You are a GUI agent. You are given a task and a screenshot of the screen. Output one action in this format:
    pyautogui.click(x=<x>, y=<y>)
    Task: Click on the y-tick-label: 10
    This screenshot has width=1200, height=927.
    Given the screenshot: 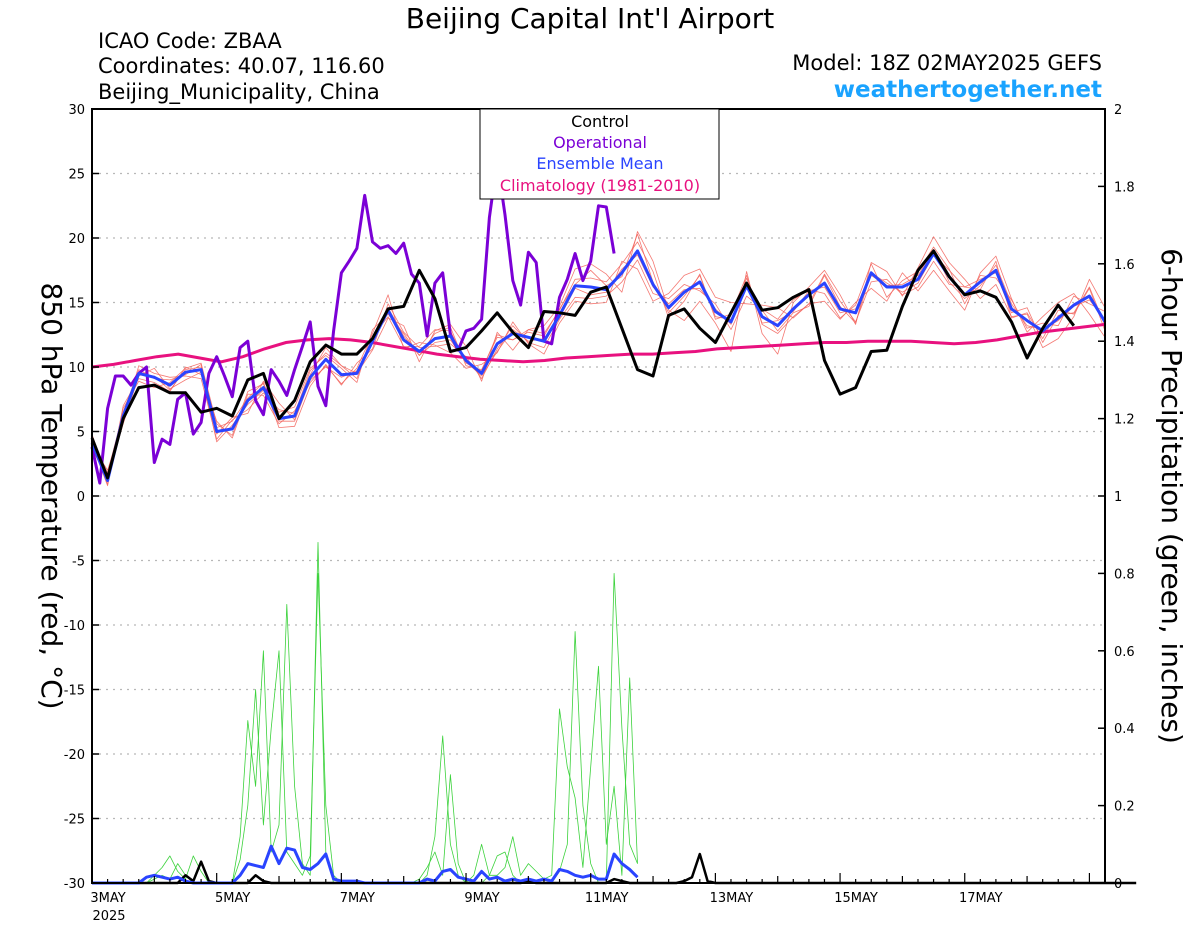 What is the action you would take?
    pyautogui.click(x=76, y=368)
    